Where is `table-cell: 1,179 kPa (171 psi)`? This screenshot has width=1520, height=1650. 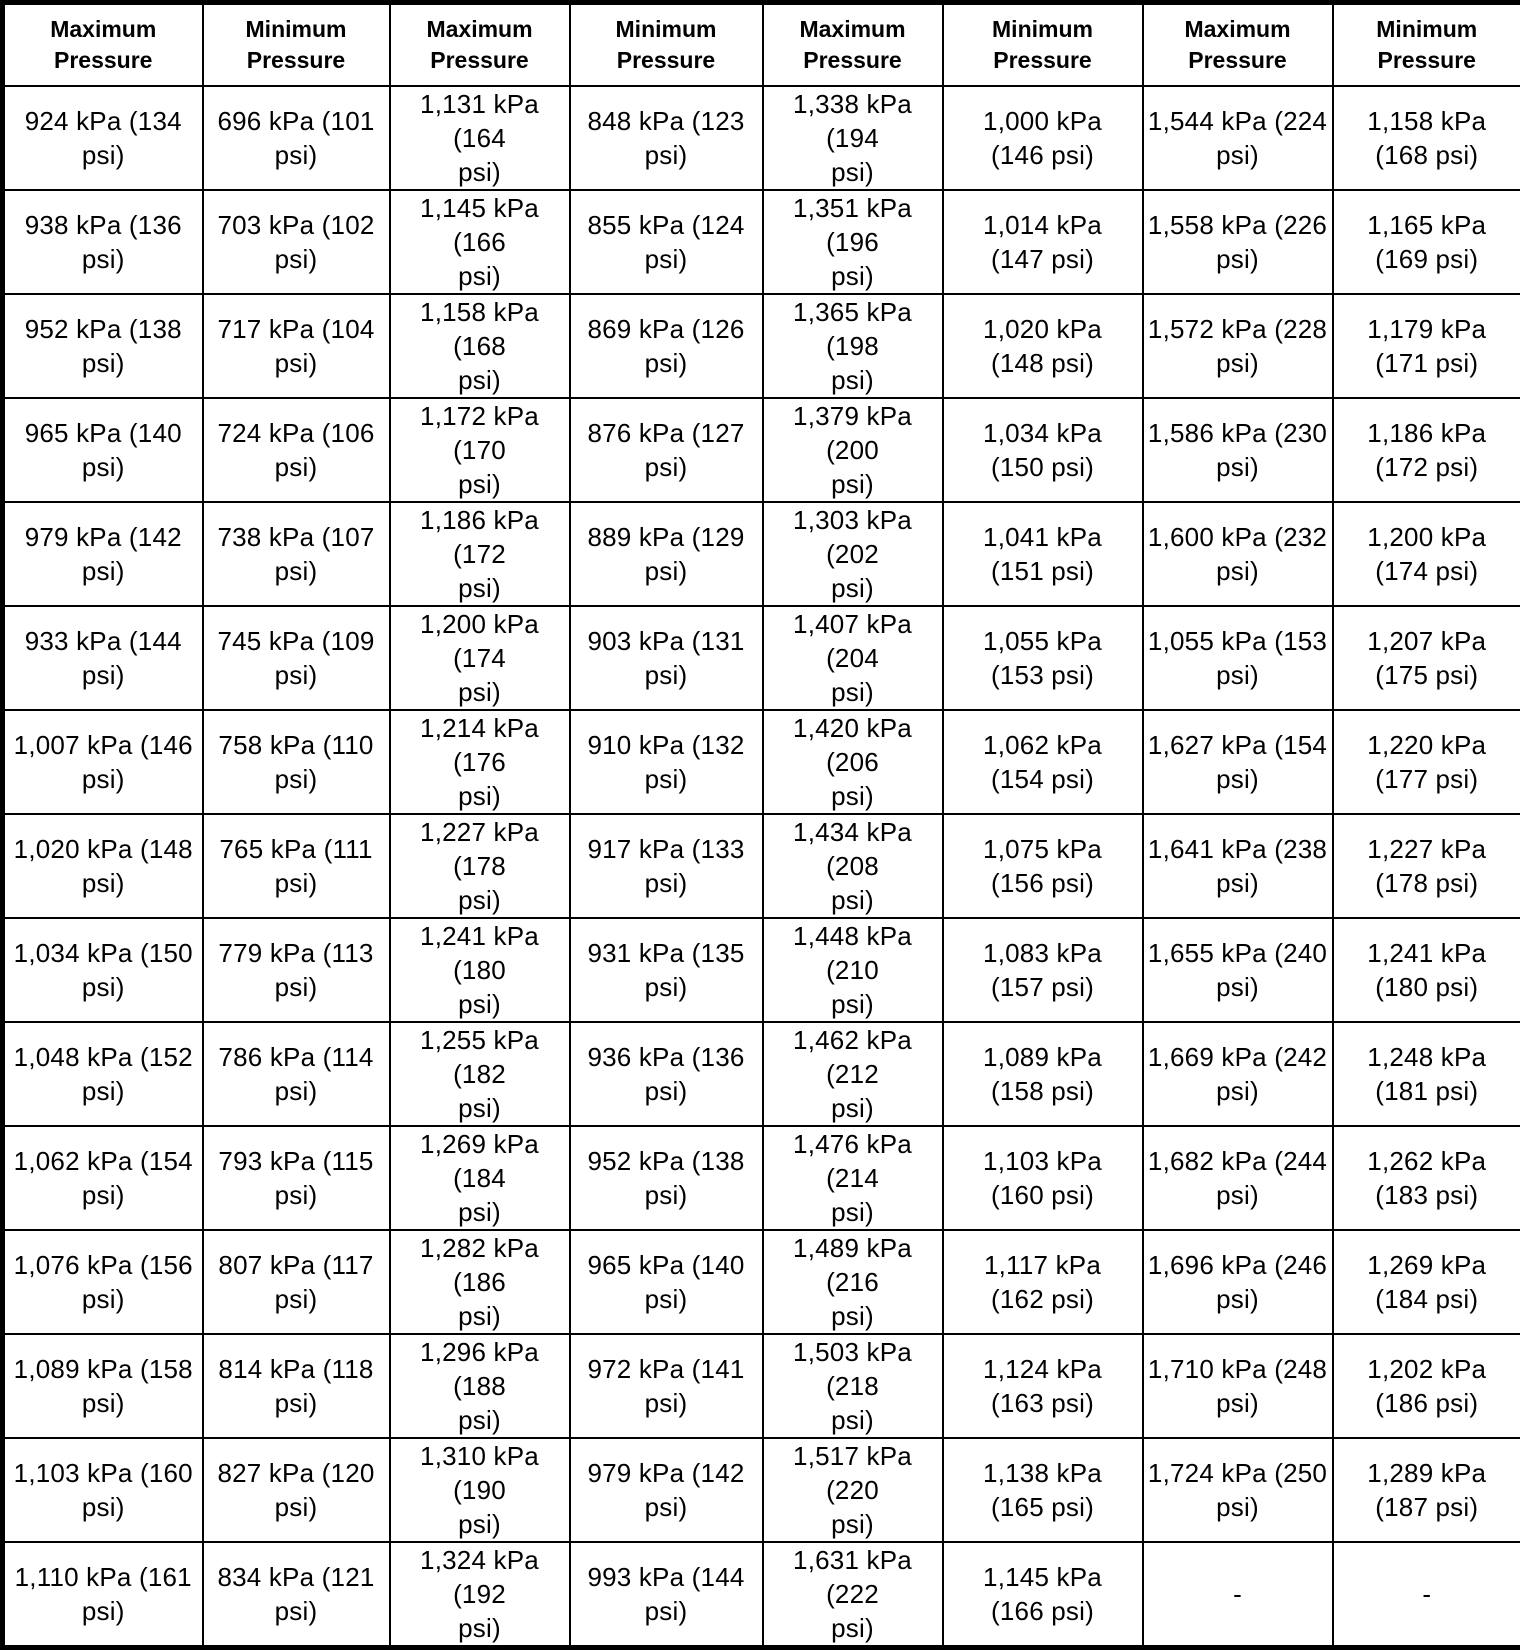
table-cell: 1,179 kPa (171 psi) is located at coordinates (1426, 346).